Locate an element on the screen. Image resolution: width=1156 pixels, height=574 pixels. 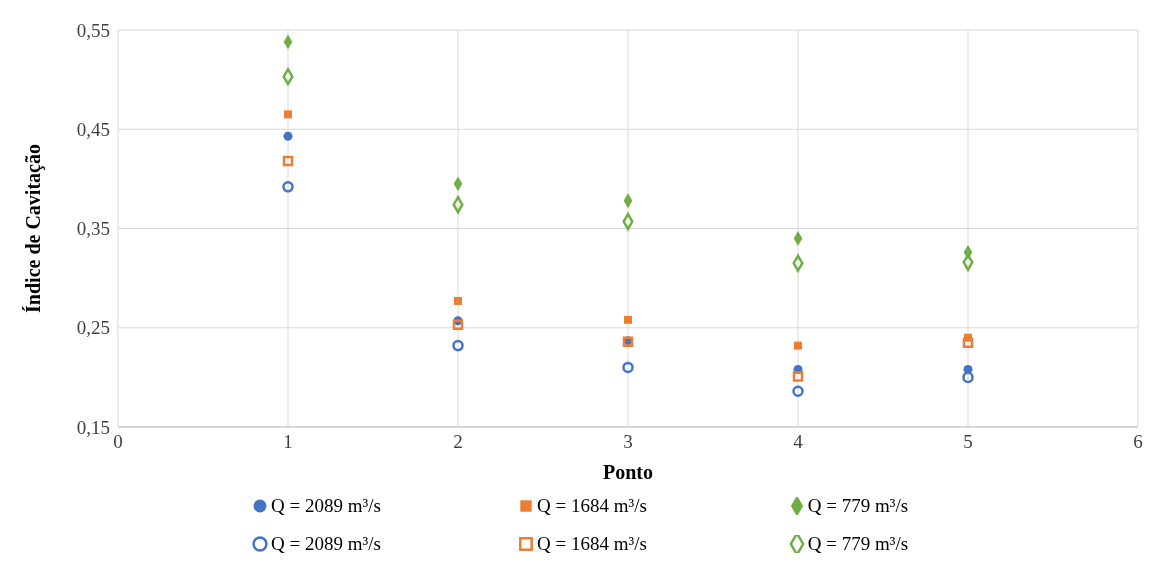
x-tick-label: 6 is located at coordinates (1138, 442).